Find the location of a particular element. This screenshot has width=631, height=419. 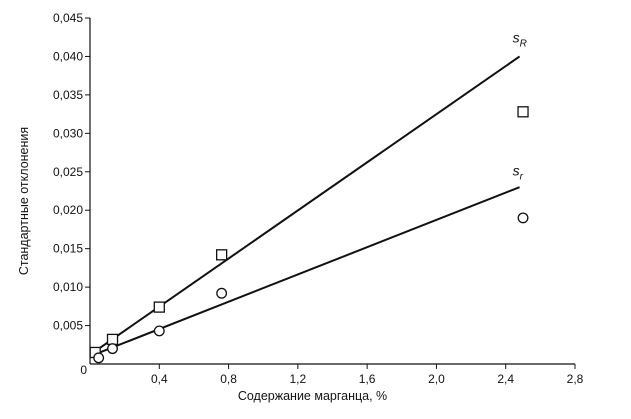

x-tick-label: 2,0 is located at coordinates (436, 379).